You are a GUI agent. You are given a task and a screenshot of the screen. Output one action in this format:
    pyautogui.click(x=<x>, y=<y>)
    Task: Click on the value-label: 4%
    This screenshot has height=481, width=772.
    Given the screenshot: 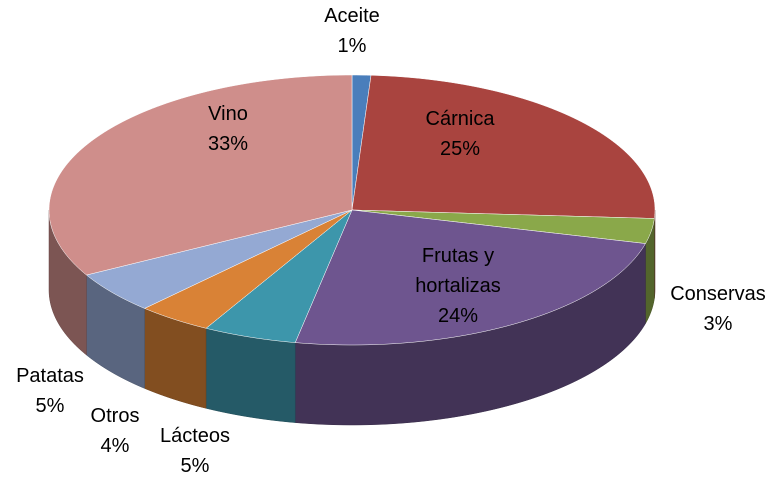 What is the action you would take?
    pyautogui.click(x=115, y=446)
    